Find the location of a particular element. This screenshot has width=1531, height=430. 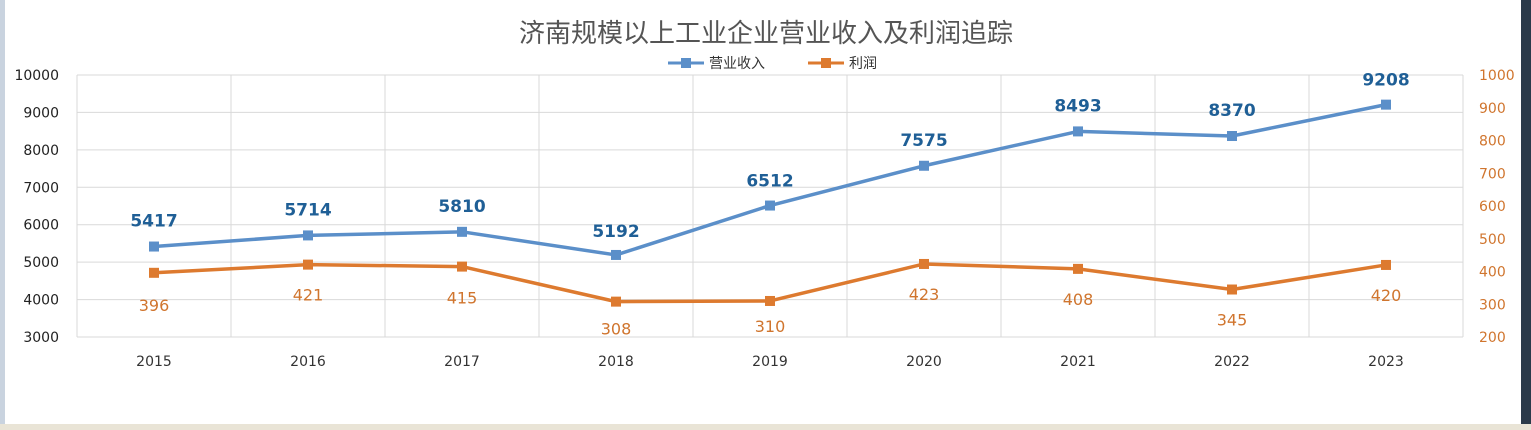

data-label: 5714 is located at coordinates (307, 210).